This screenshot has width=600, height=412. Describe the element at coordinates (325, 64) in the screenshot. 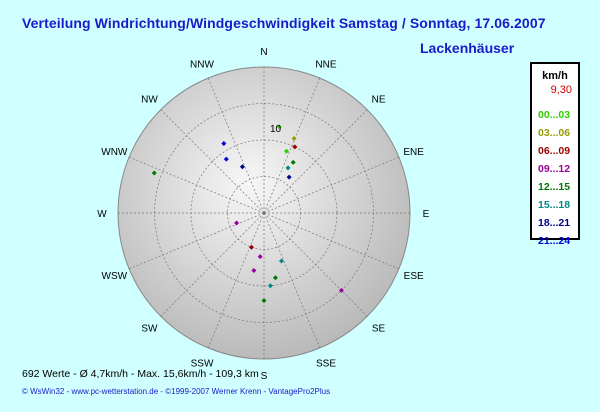

I see `direction-label-nne: NNE` at that location.